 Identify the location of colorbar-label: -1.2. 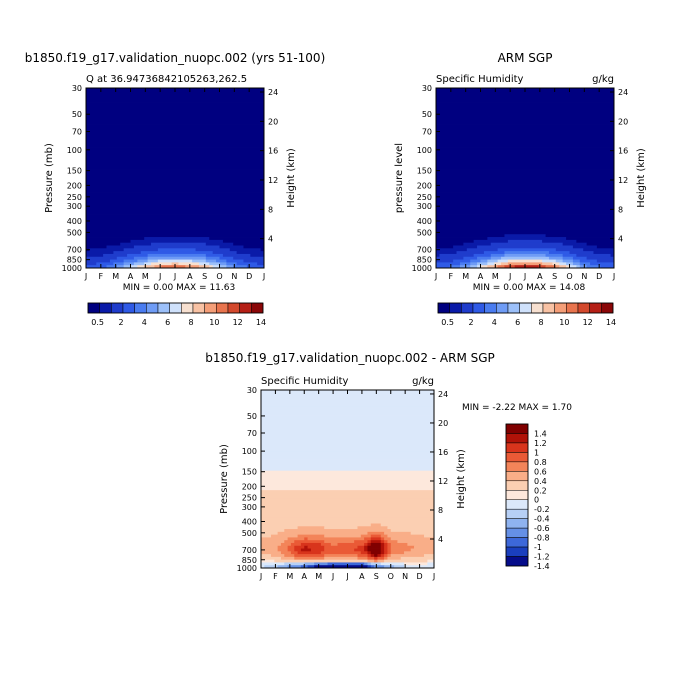
(542, 557).